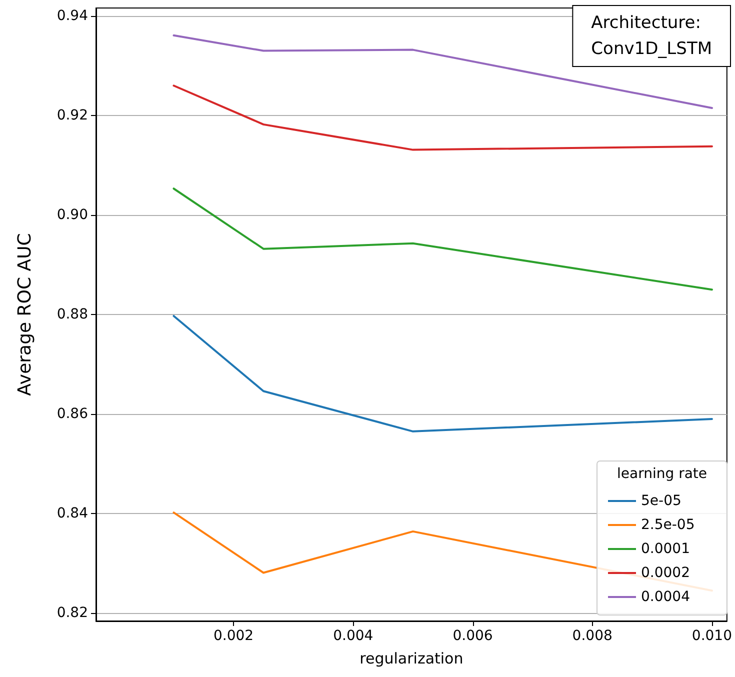  I want to click on legend-label: 0.0001, so click(665, 549).